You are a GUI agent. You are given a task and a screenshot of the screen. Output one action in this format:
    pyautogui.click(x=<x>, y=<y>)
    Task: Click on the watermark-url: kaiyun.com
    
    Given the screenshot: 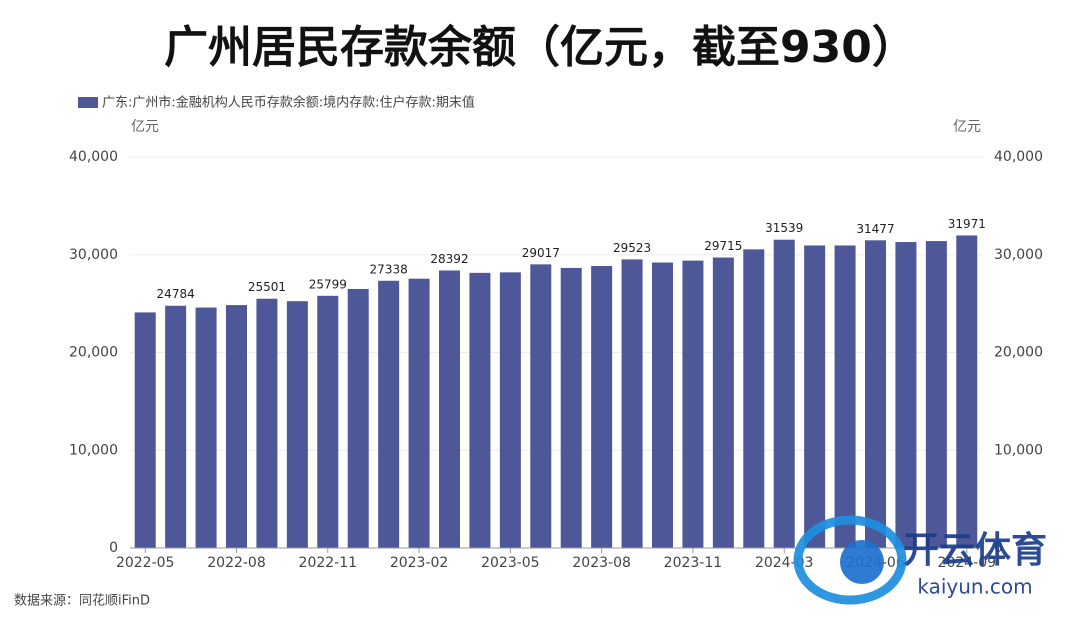 What is the action you would take?
    pyautogui.click(x=974, y=587)
    